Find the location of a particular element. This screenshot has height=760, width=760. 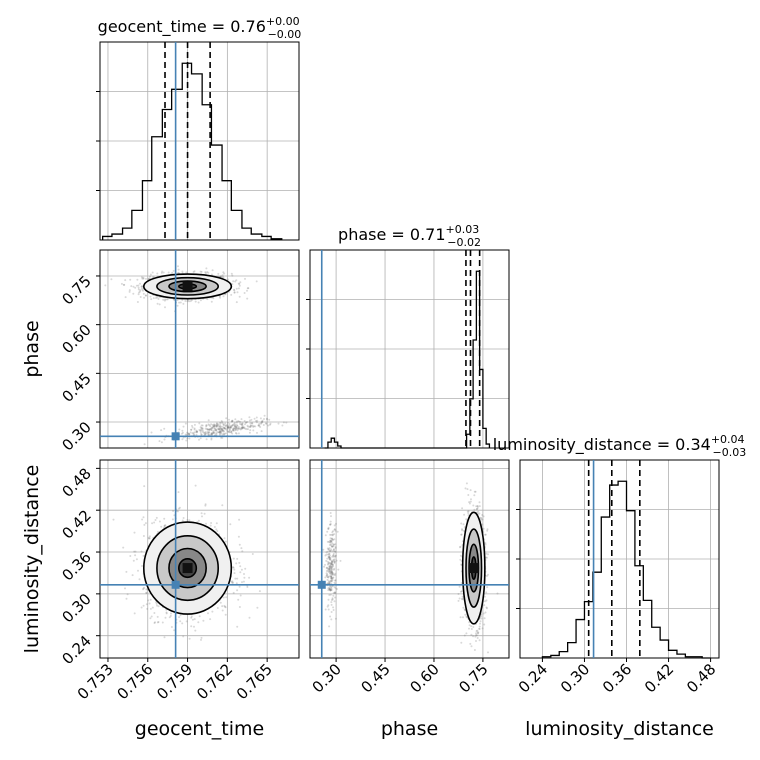

x-tick-label-phase: 0.30 is located at coordinates (327, 678).